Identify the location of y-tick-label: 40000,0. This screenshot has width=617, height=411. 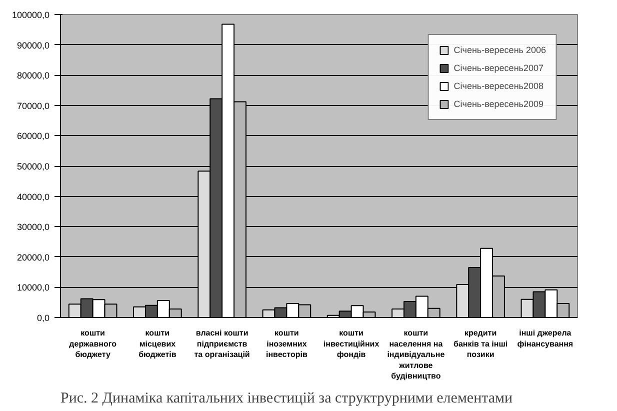
(33, 197).